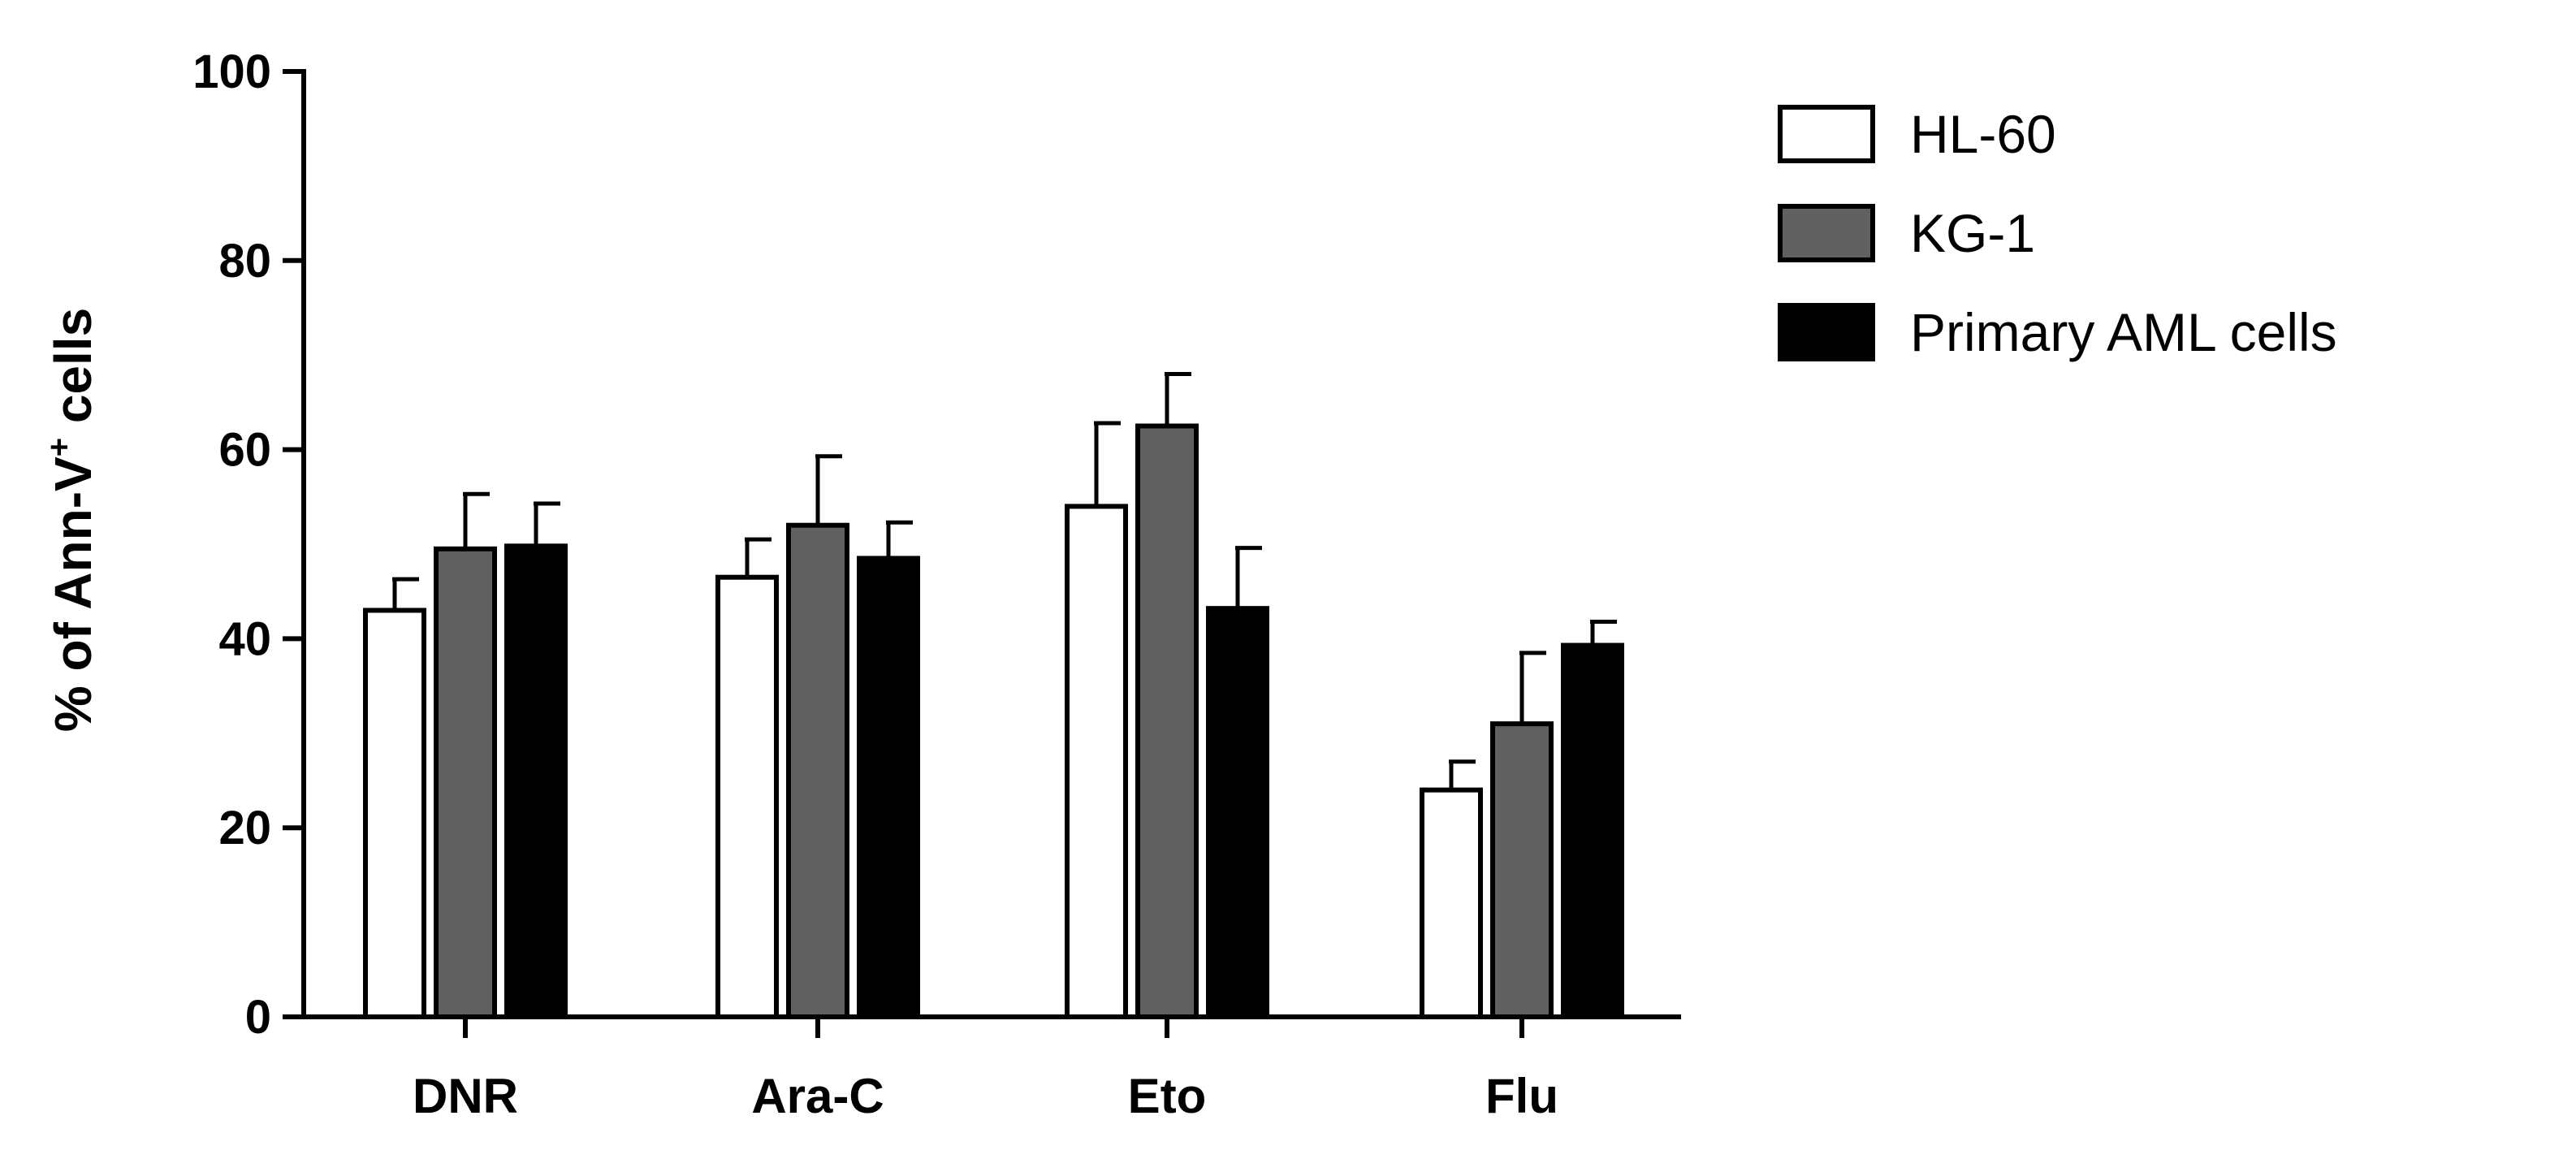 This screenshot has height=1159, width=2576. I want to click on y-axis-title-superscript: +, so click(59, 447).